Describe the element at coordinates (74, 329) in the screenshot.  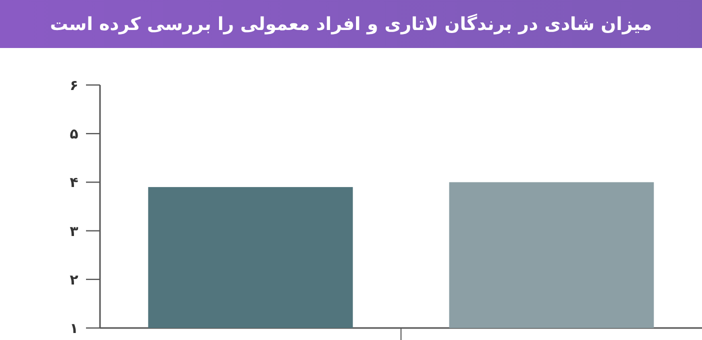
I see `ytick: ۱` at that location.